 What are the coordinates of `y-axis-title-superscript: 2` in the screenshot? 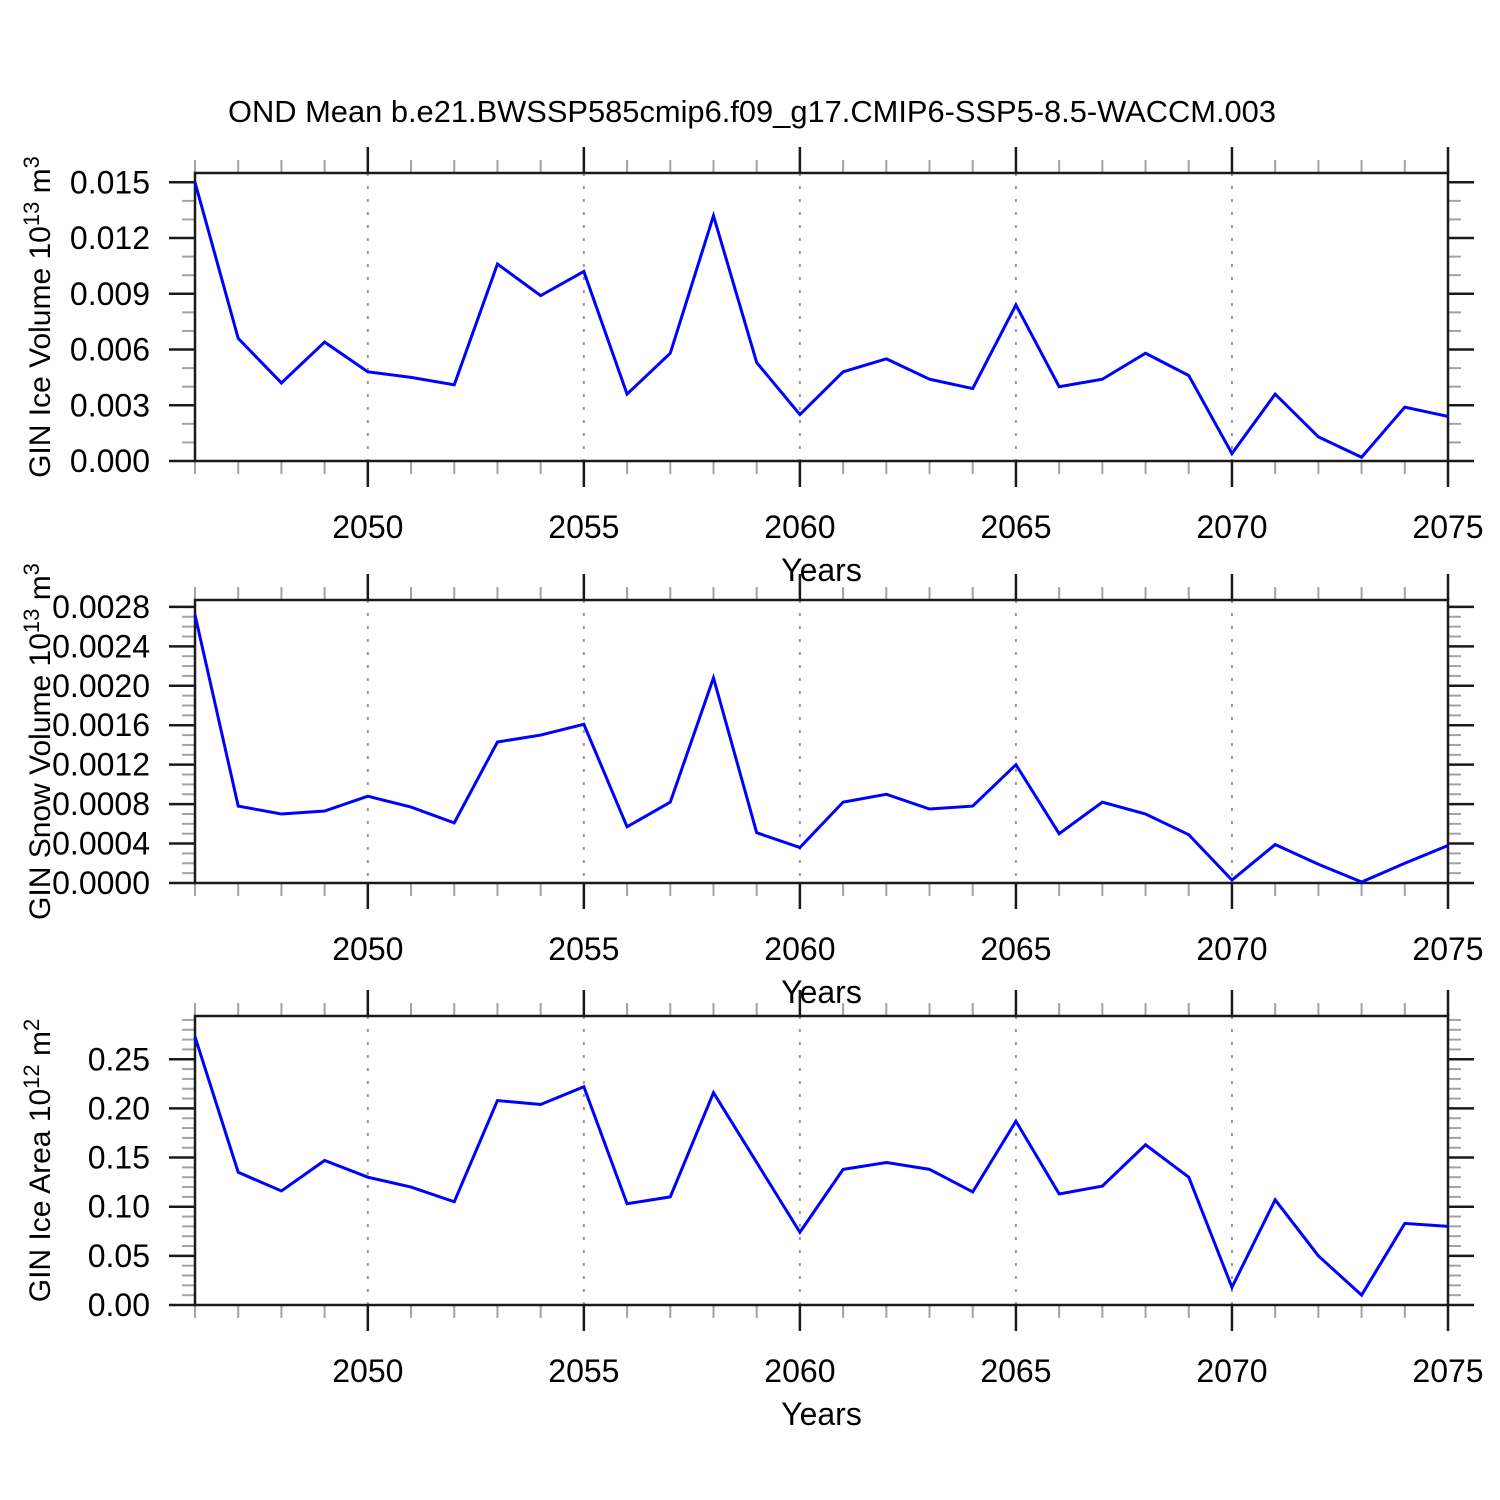 It's located at (31, 1025).